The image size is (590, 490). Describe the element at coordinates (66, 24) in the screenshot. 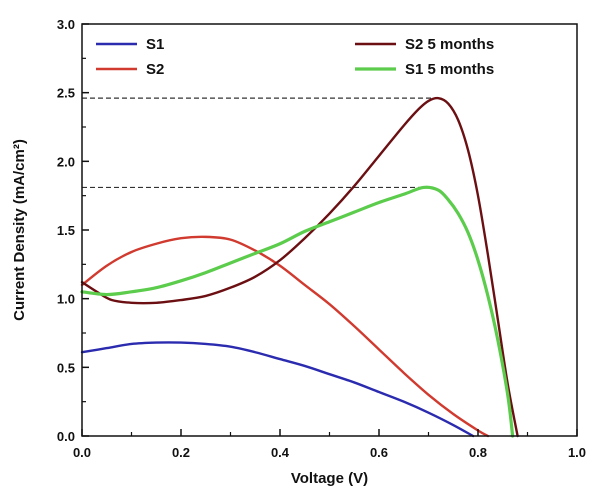

I see `y-tick-label: 3.0` at that location.